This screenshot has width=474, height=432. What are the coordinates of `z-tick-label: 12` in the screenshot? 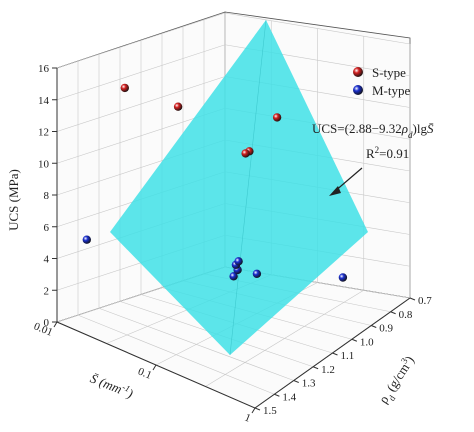 It's located at (43, 133).